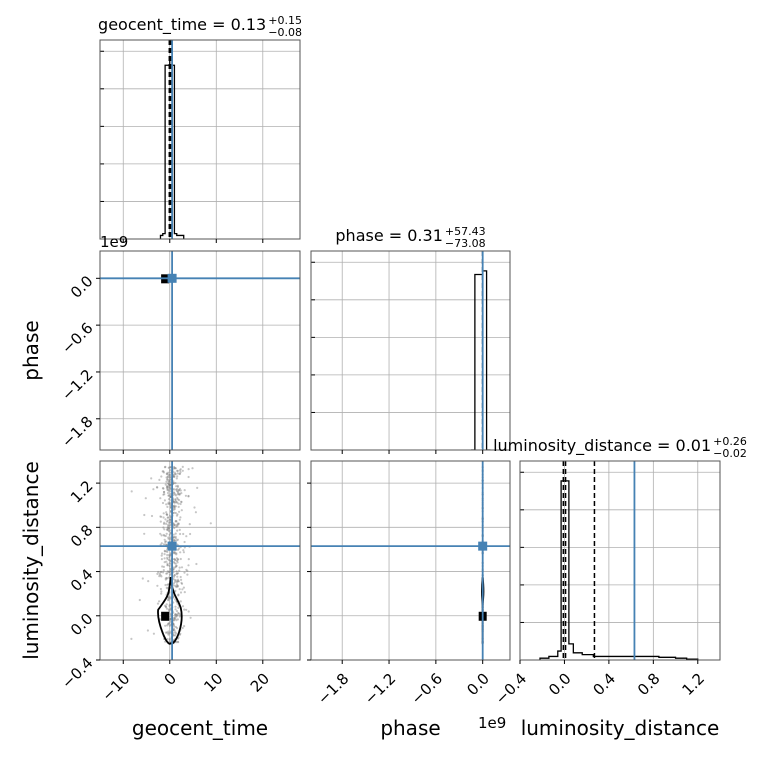 The height and width of the screenshot is (760, 760). I want to click on truth-marker, so click(172, 278).